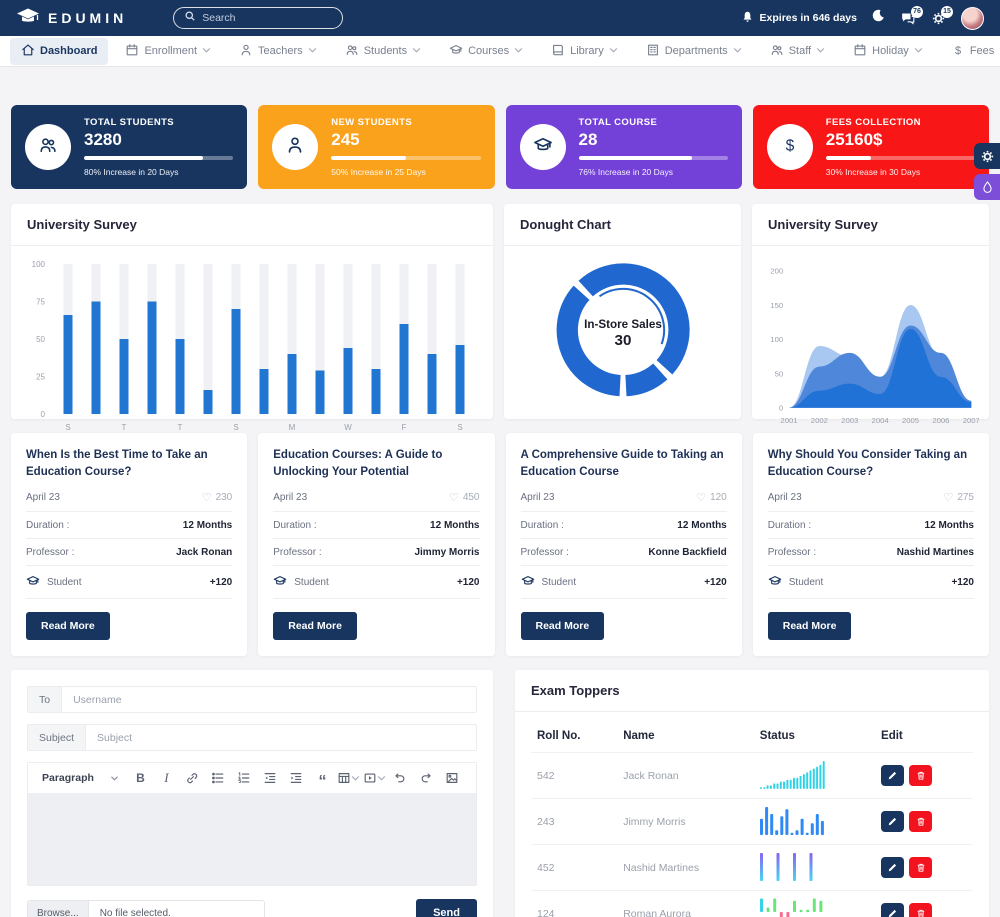  What do you see at coordinates (296, 778) in the screenshot?
I see `indent-button indent-icon` at bounding box center [296, 778].